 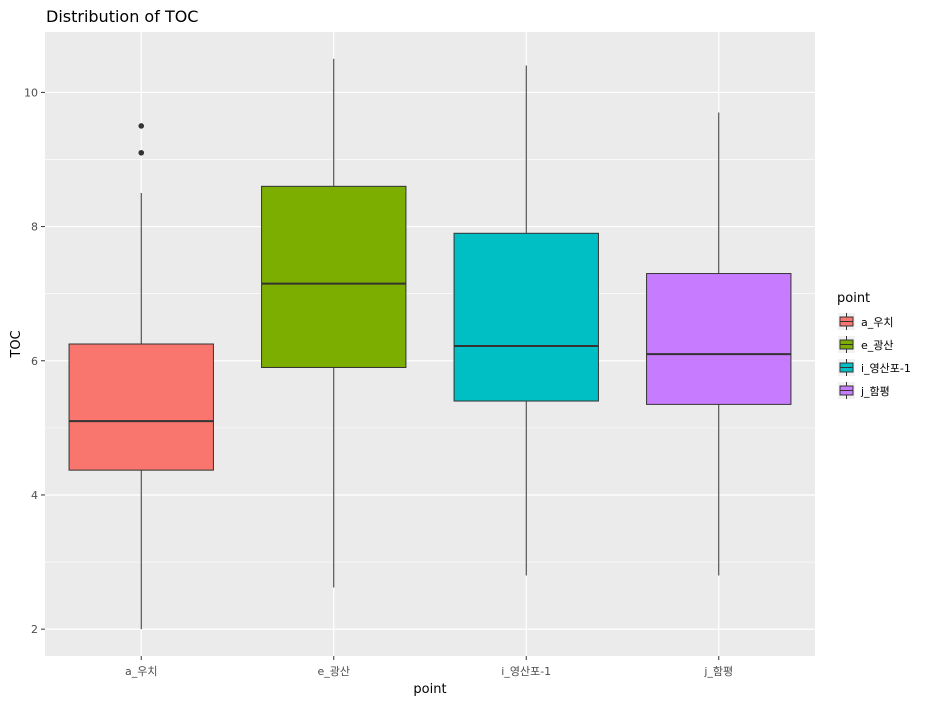 I want to click on chart-title: Distribution of TOC, so click(x=122, y=16).